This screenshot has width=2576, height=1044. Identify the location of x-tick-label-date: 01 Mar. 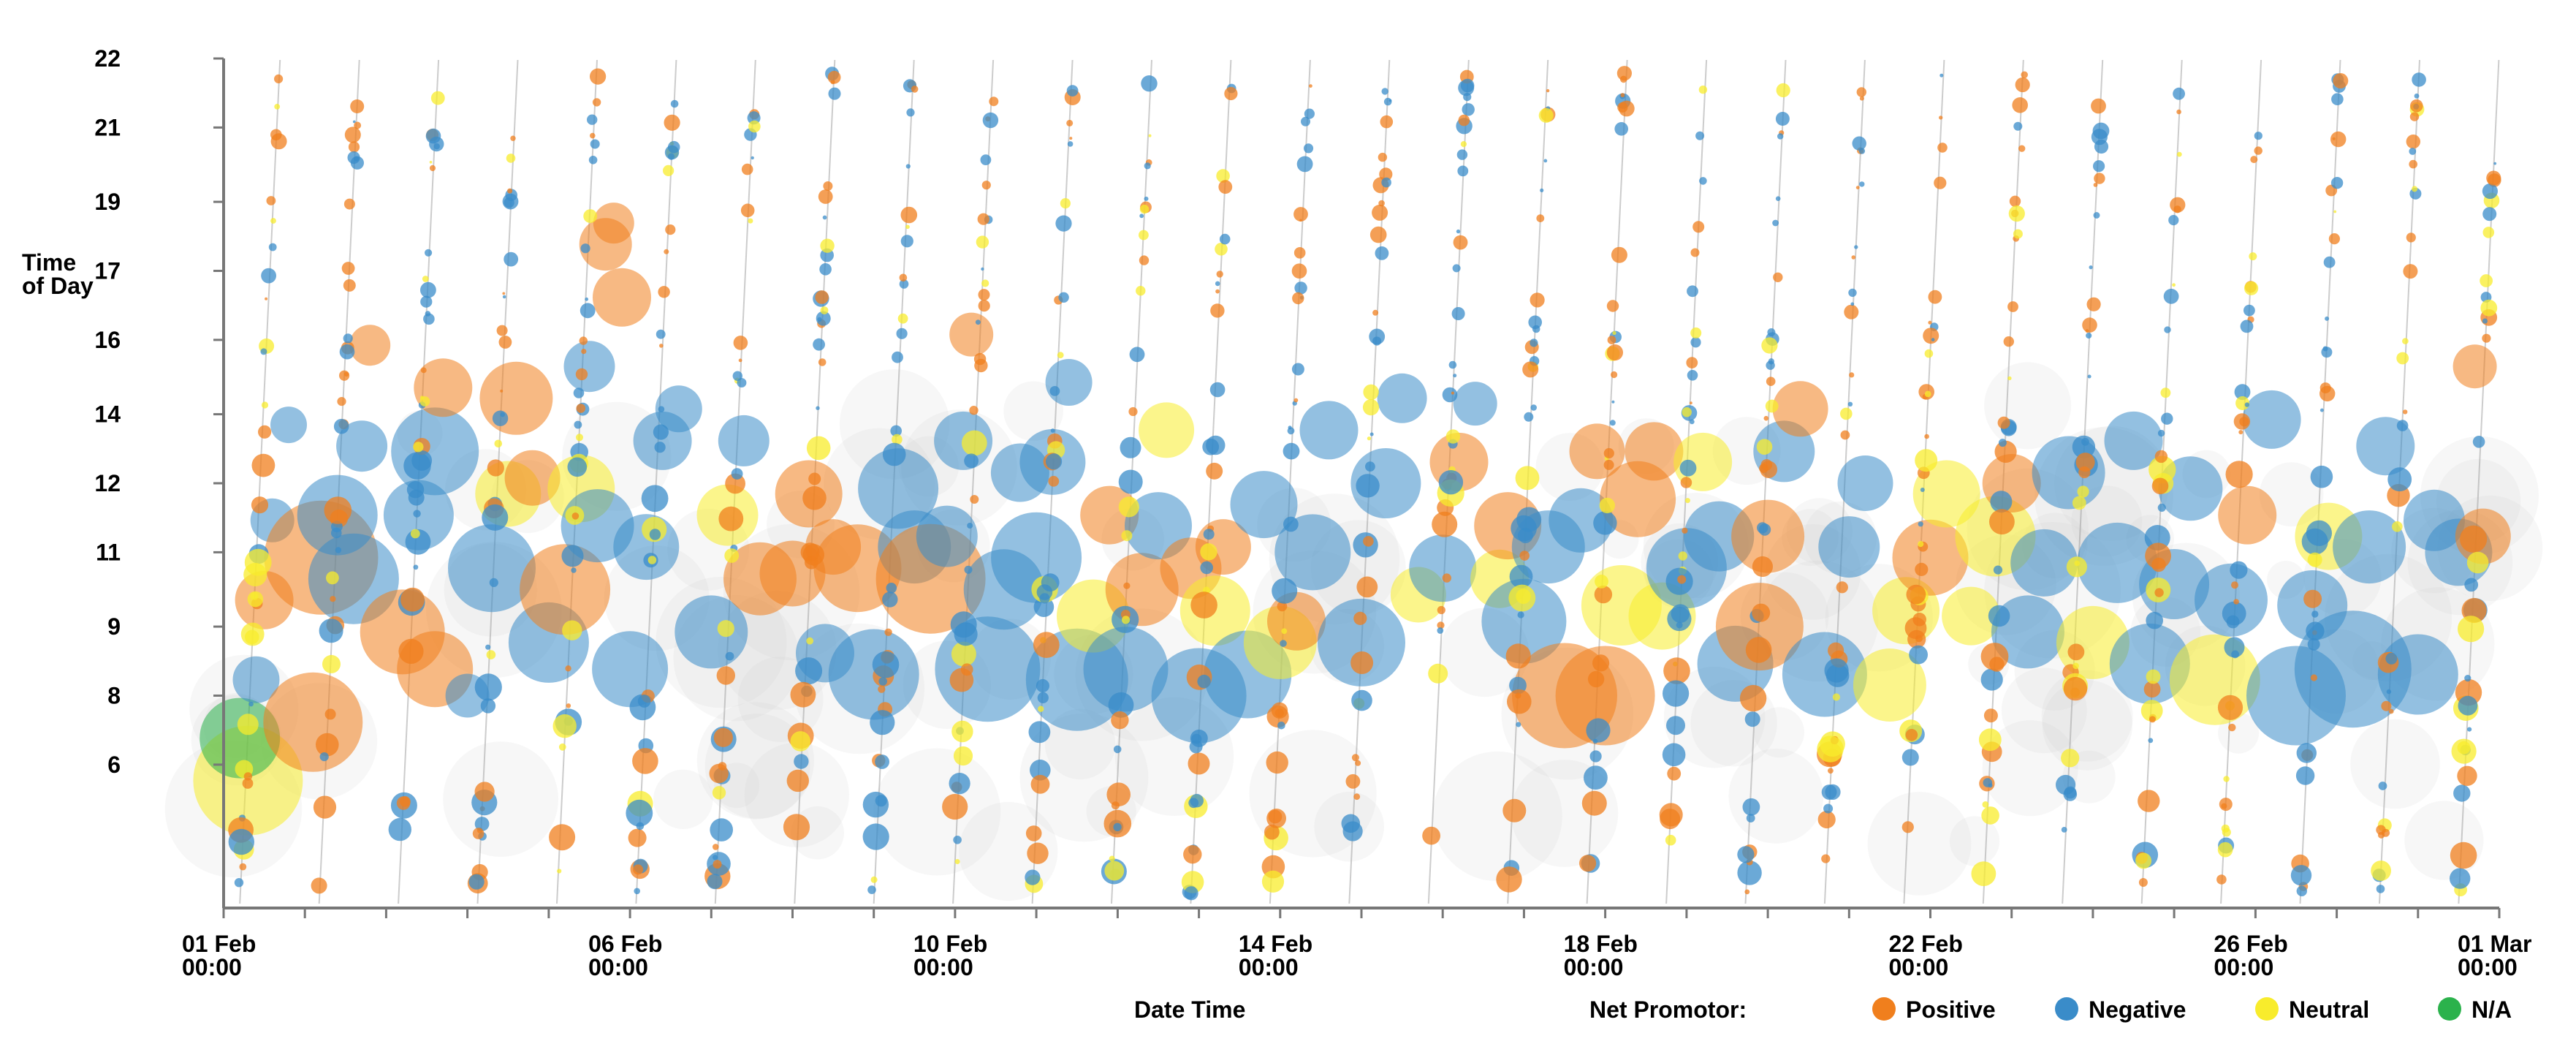
(2494, 944).